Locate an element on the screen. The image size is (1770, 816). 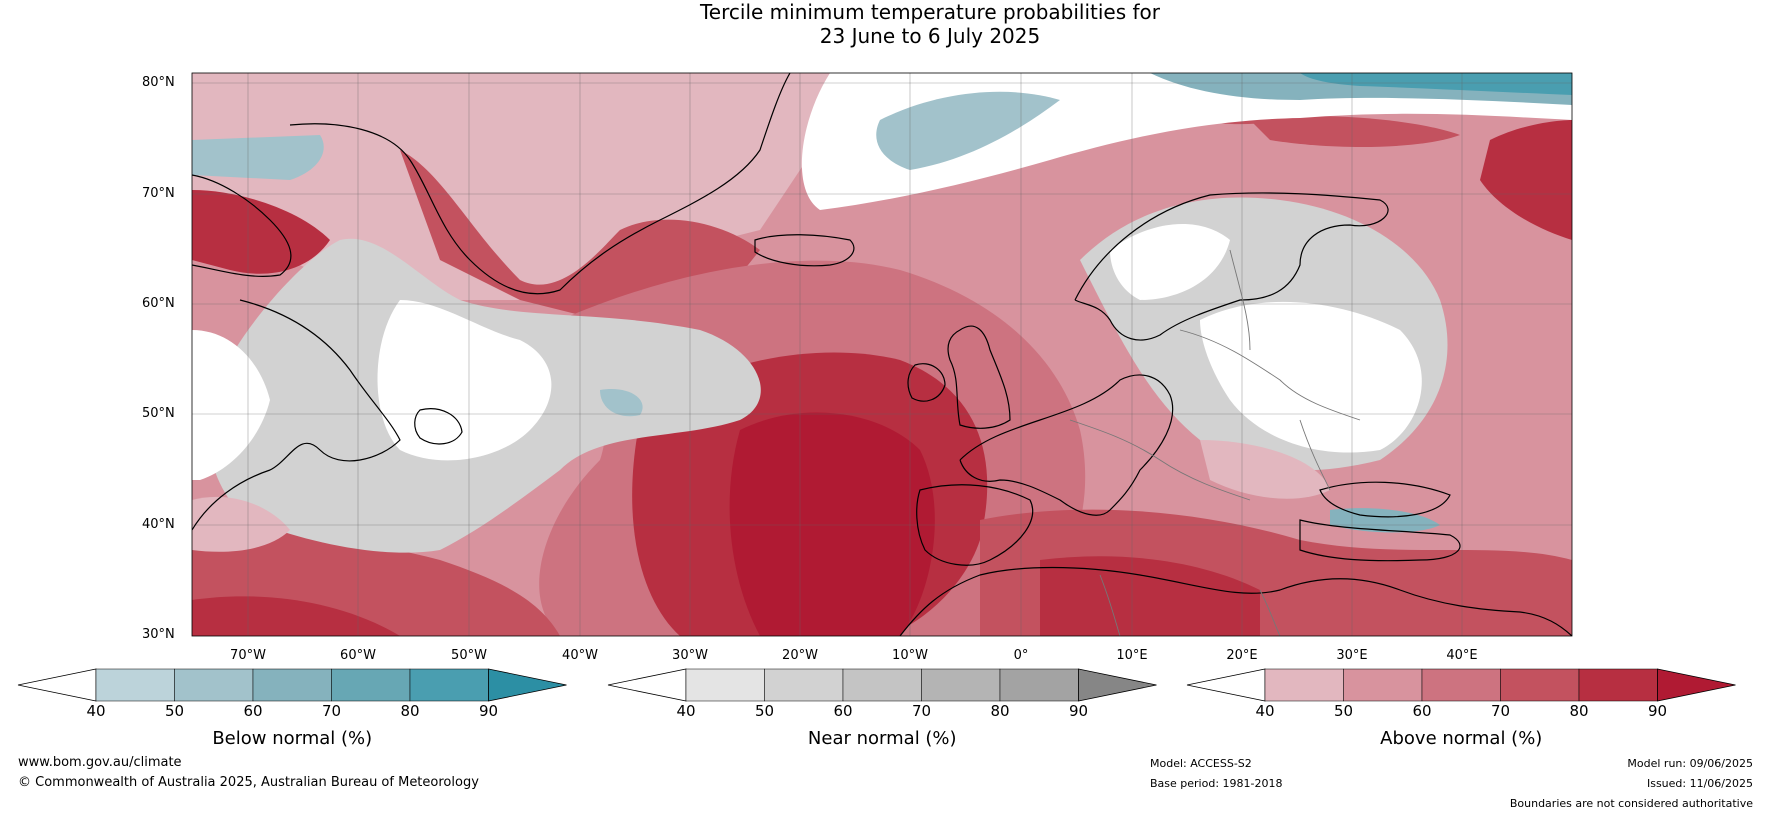
coastline-greenland is located at coordinates (540, 184).